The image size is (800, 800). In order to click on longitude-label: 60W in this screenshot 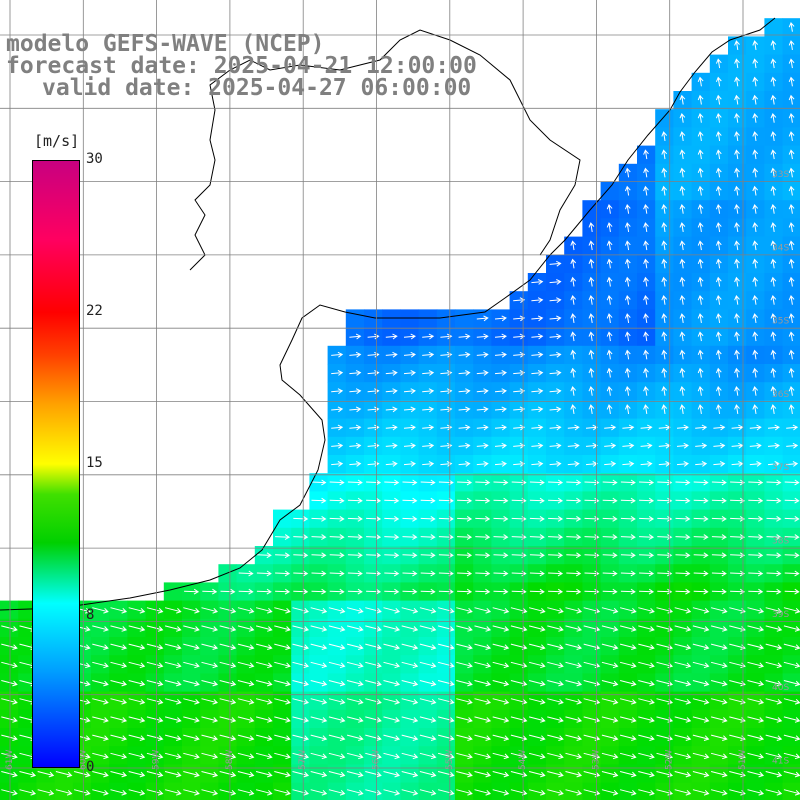, I will do `click(83, 760)`.